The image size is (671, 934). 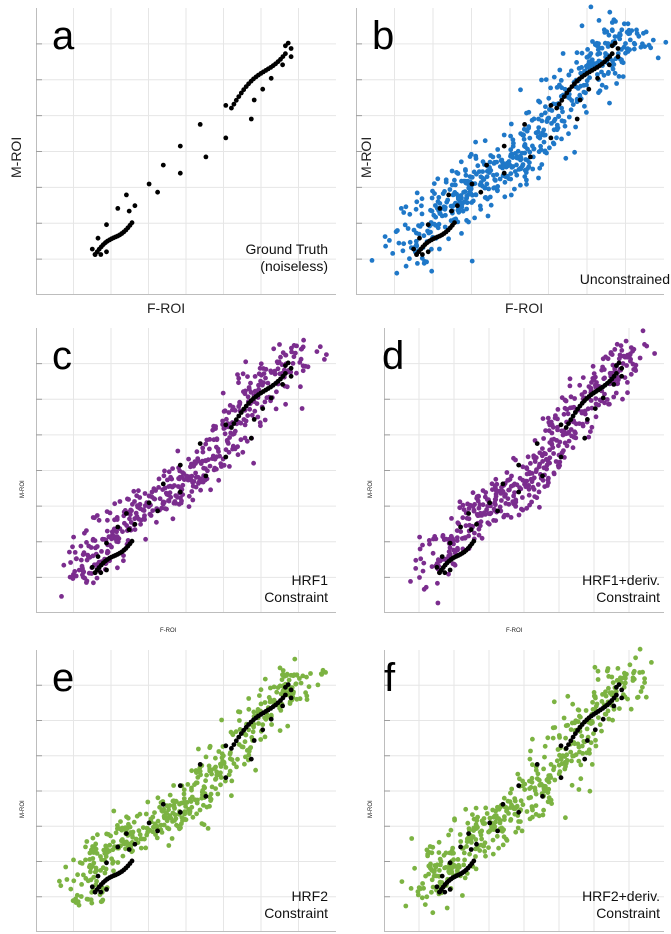 I want to click on x-axis-label-d: F-ROI, so click(x=514, y=631).